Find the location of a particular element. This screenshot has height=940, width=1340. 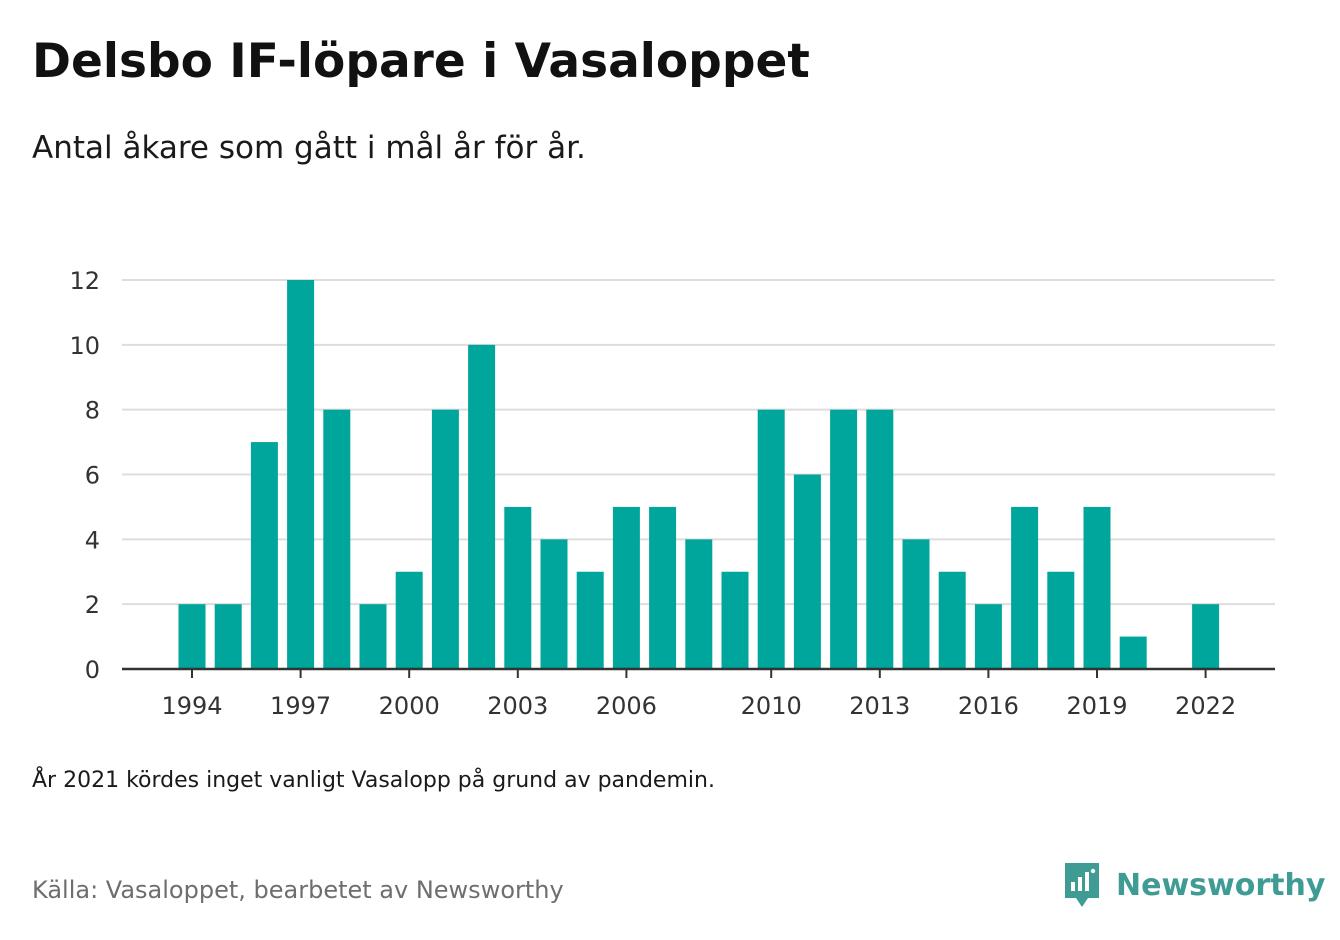

x-tick-label: 2010 is located at coordinates (771, 706).